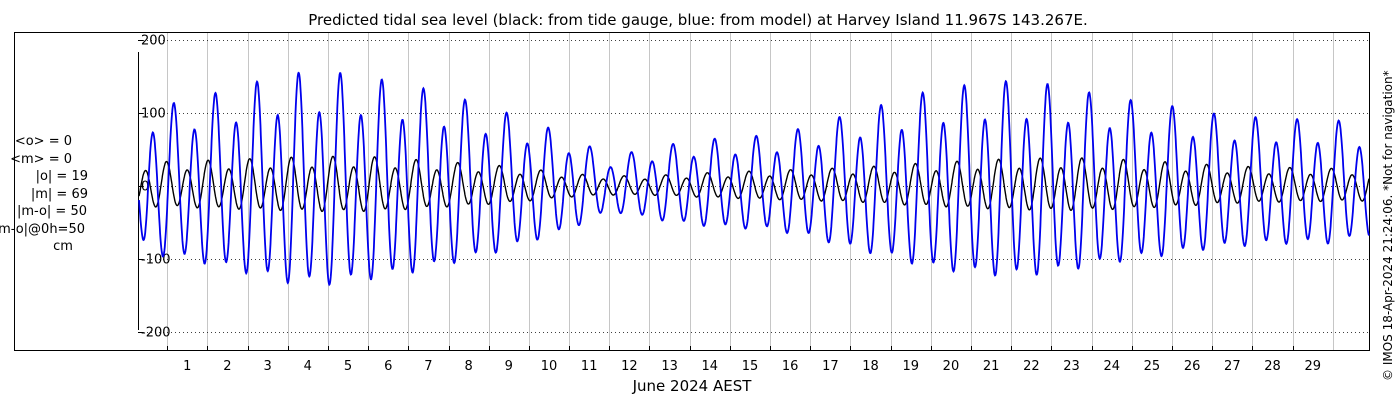 The width and height of the screenshot is (1400, 400). What do you see at coordinates (754, 184) in the screenshot?
I see `series-line` at bounding box center [754, 184].